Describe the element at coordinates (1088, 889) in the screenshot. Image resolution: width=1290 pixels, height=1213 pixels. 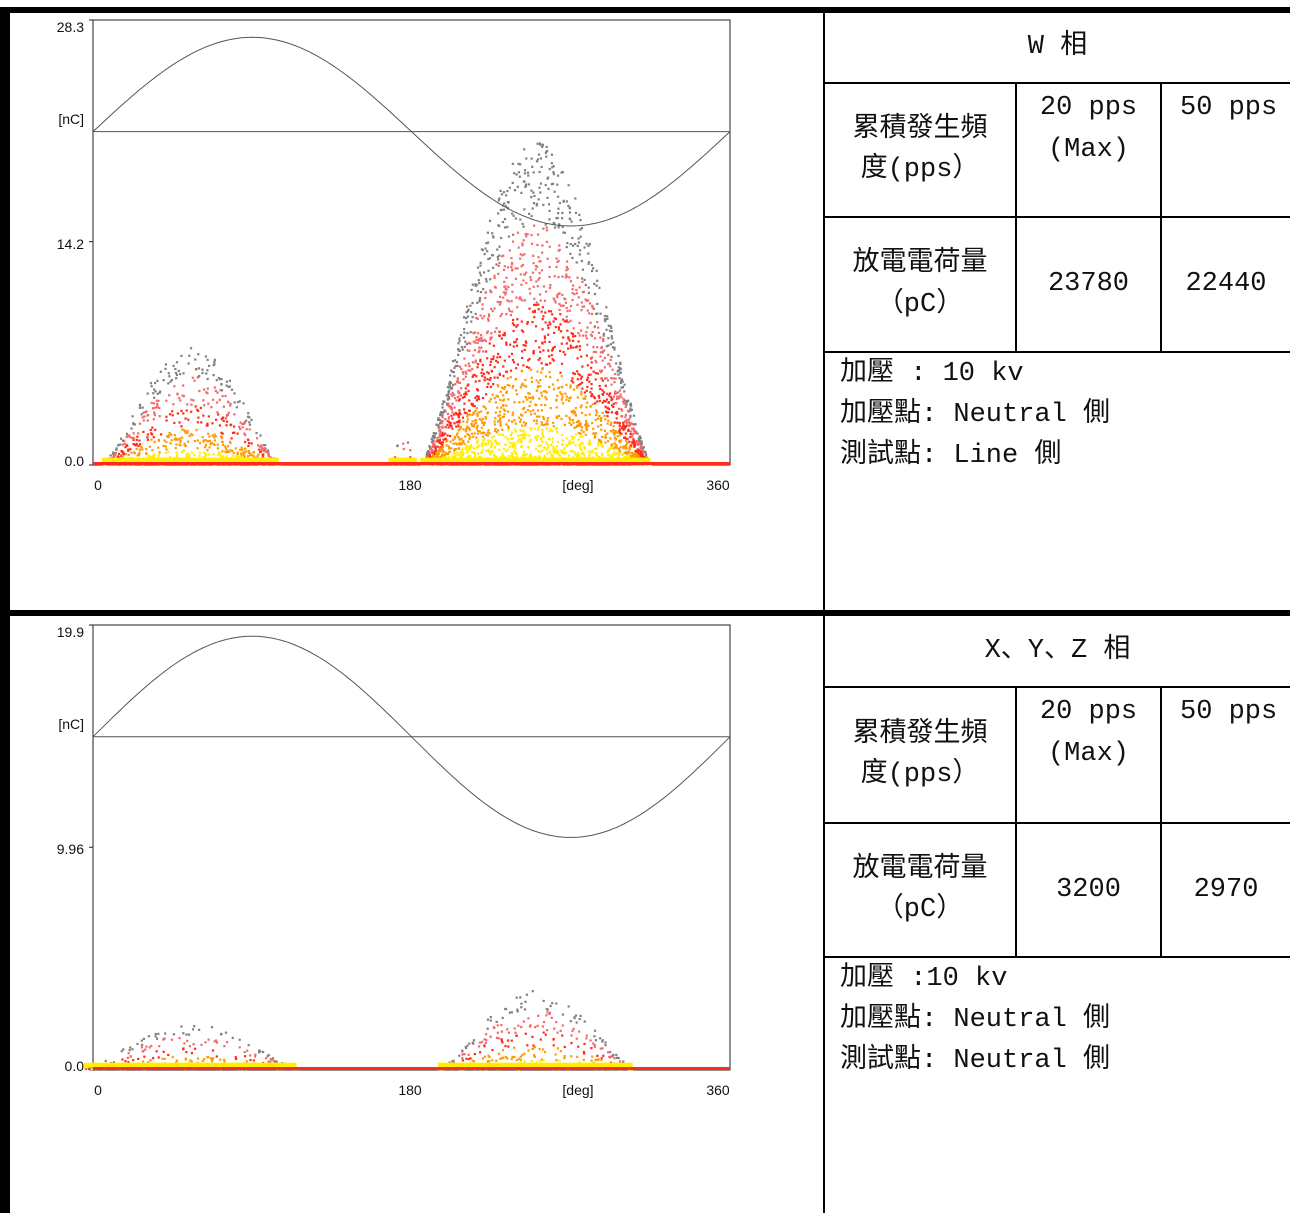
I see `charge-value-20pps: 3200` at that location.